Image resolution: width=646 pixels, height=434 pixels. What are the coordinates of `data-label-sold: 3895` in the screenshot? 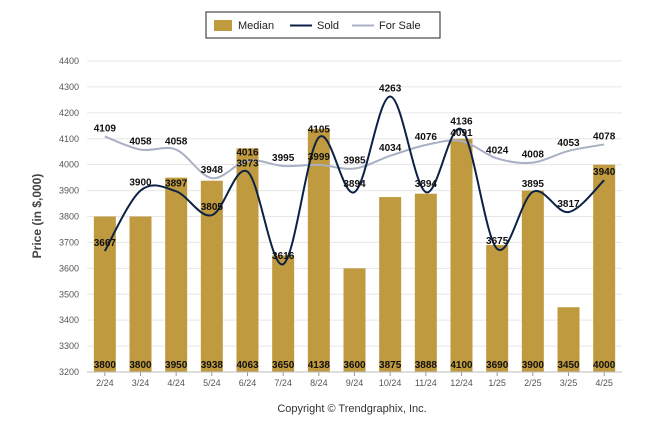 It's located at (533, 184).